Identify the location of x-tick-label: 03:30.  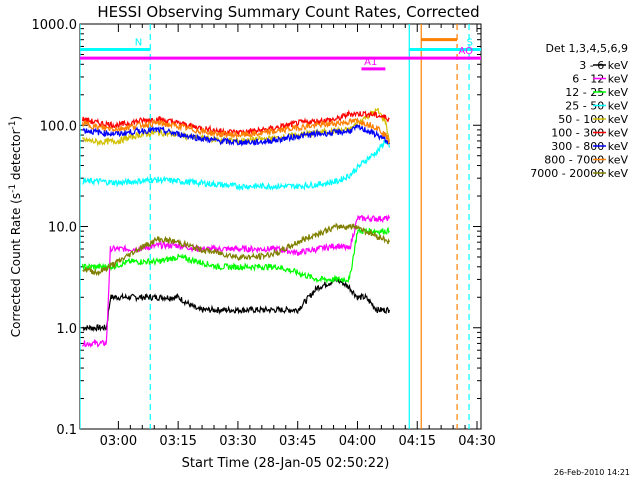
(237, 441).